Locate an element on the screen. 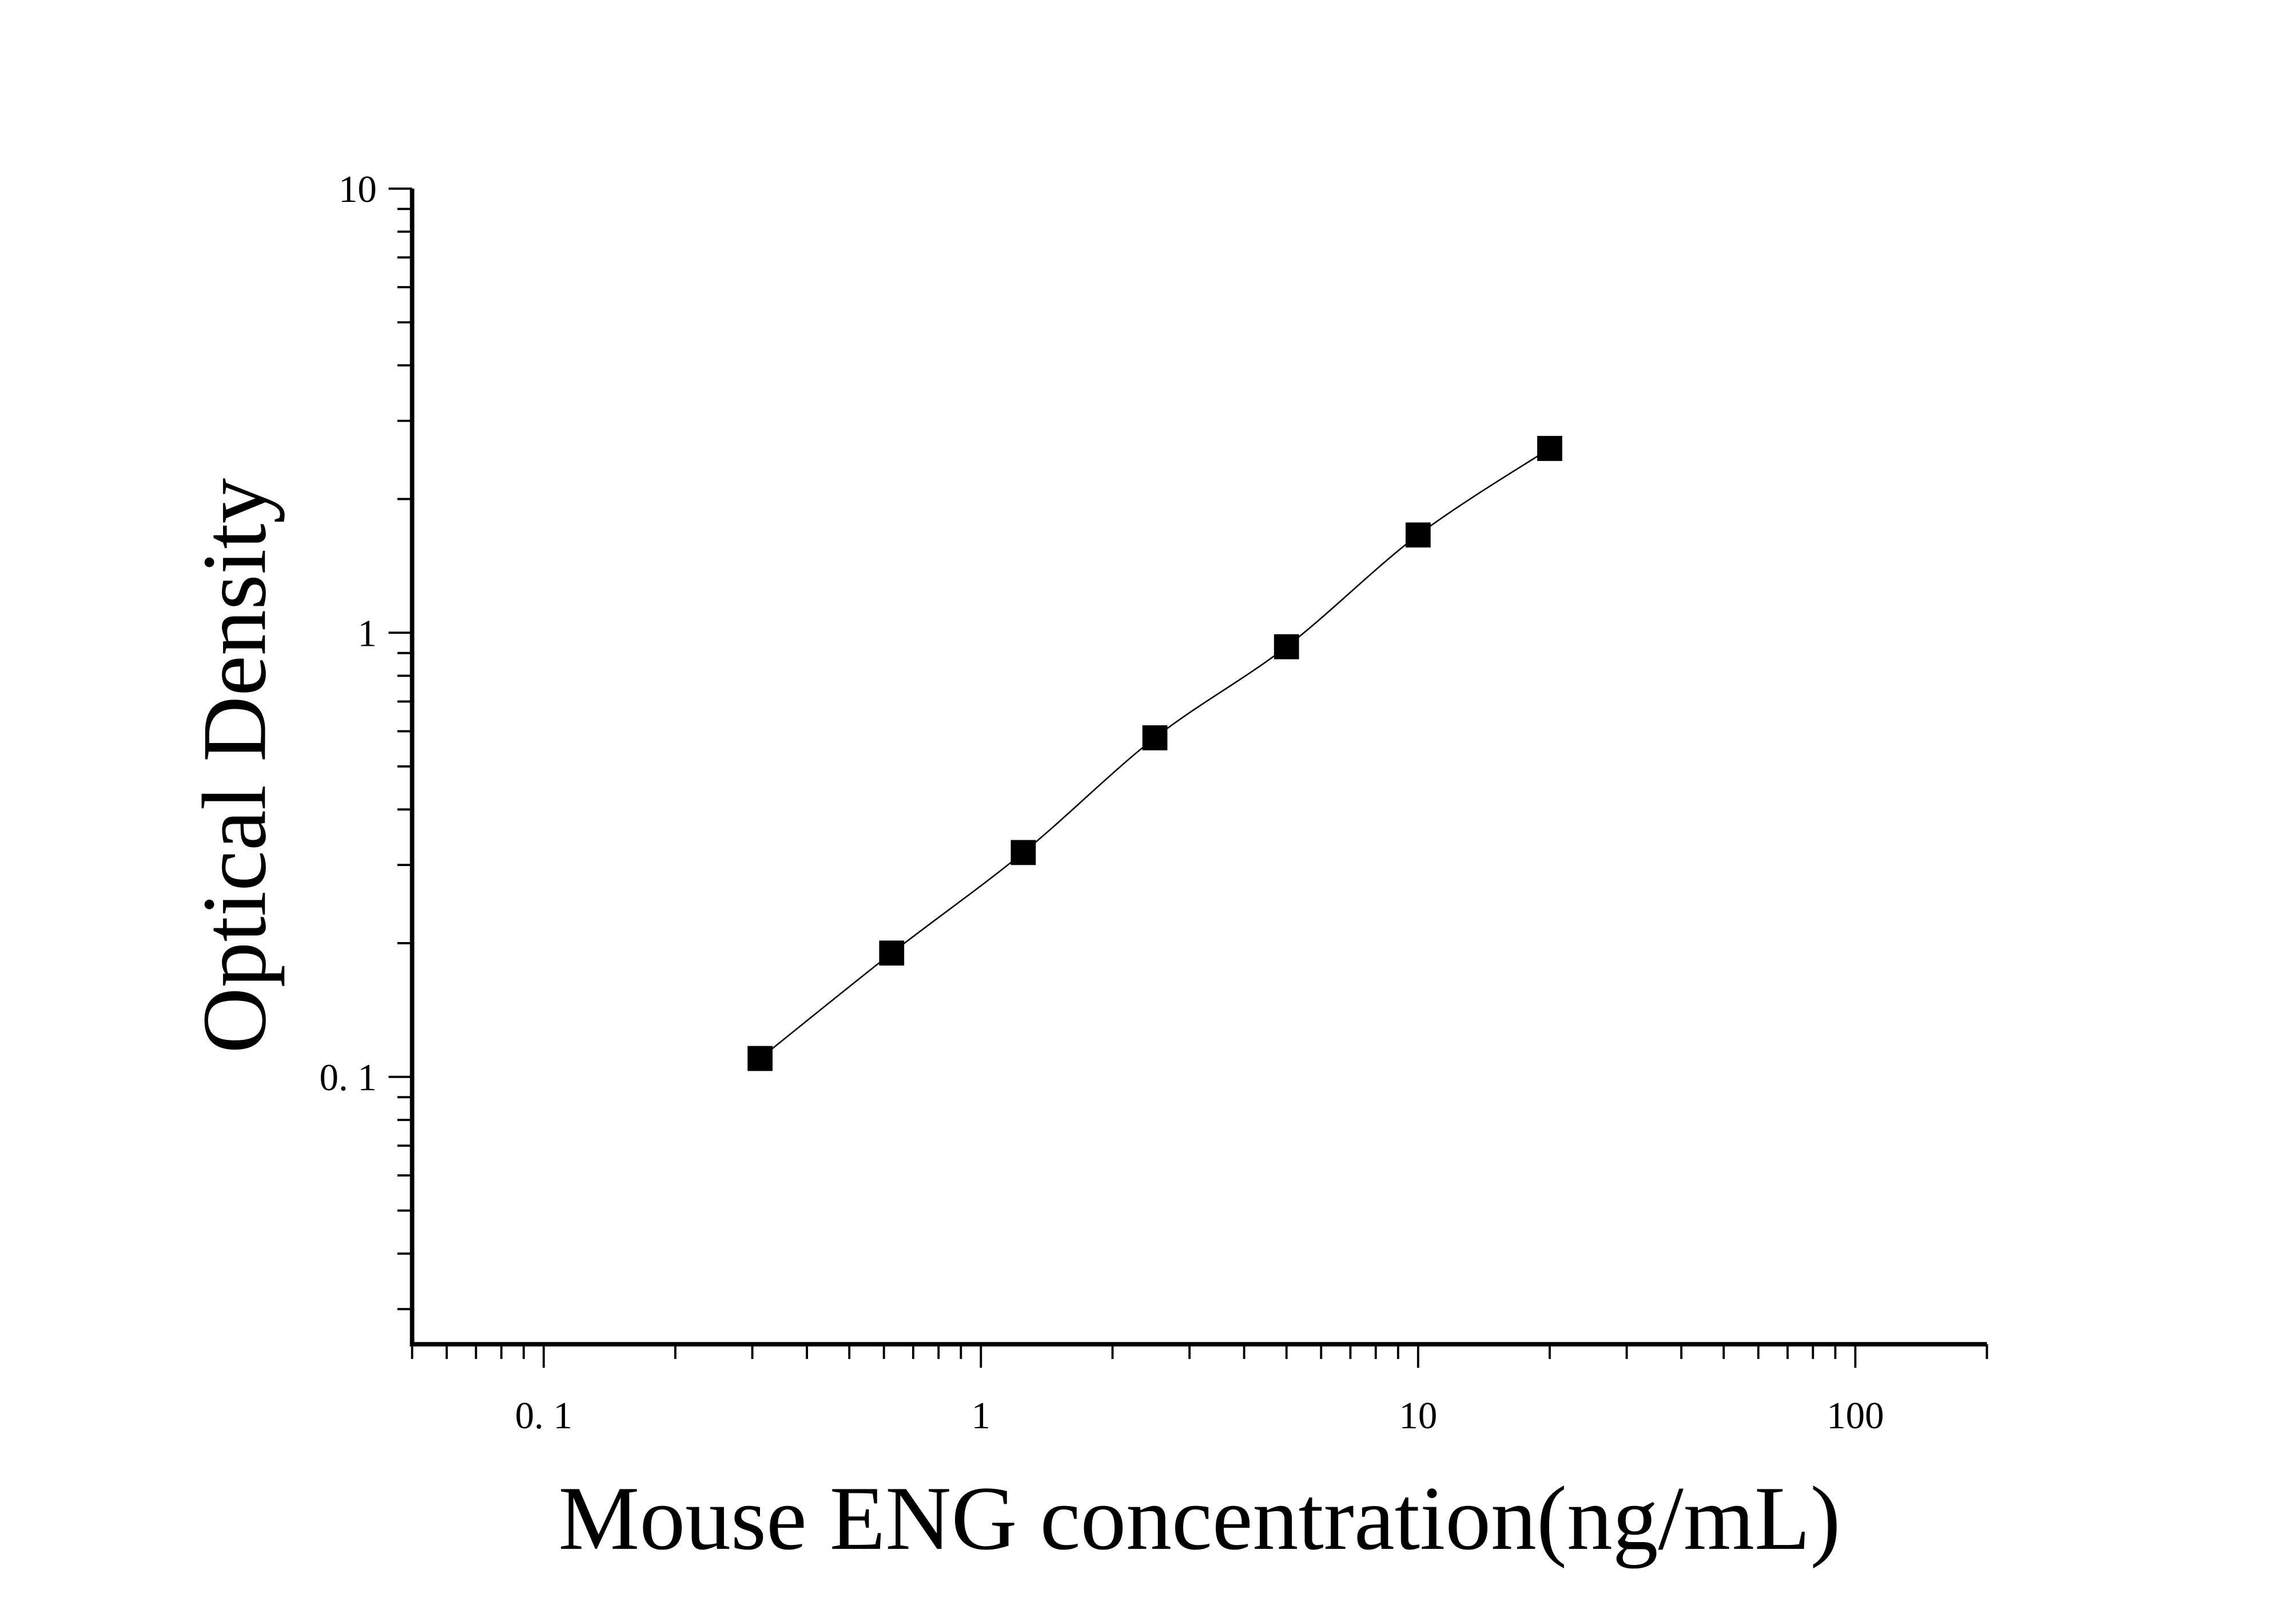 This screenshot has height=1605, width=2296. y-axis-label: Optical Density is located at coordinates (235, 765).